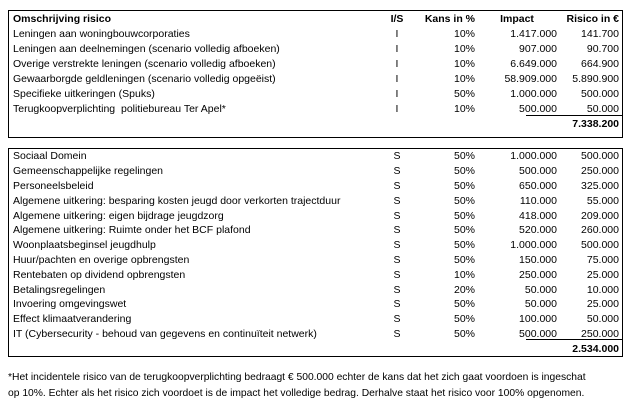 The height and width of the screenshot is (408, 631). I want to click on impact-value-cell: 520.000, so click(538, 230).